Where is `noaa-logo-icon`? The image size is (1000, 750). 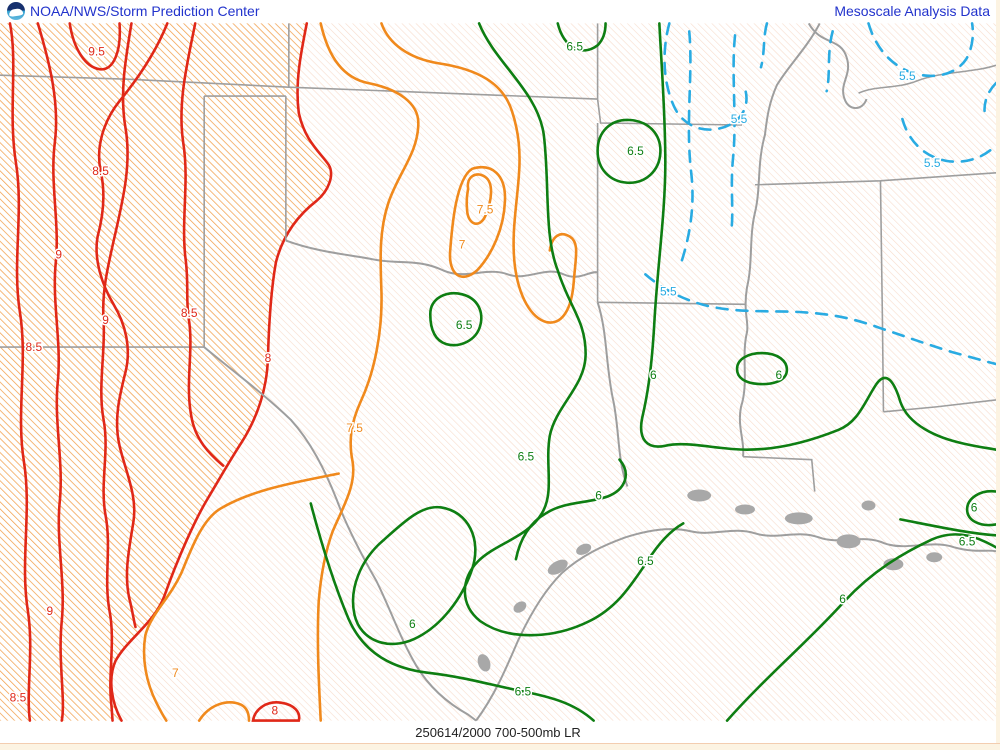 noaa-logo-icon is located at coordinates (16, 11).